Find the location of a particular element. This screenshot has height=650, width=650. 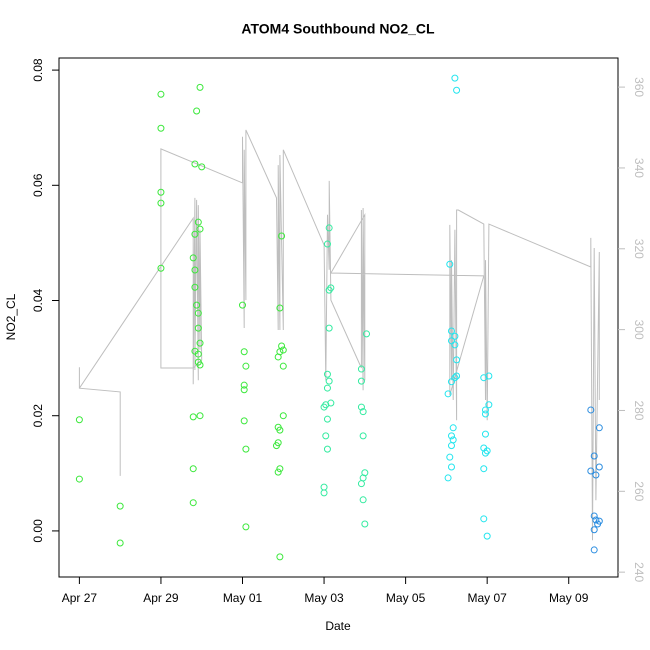

y-tick-label: 0.00 is located at coordinates (38, 531).